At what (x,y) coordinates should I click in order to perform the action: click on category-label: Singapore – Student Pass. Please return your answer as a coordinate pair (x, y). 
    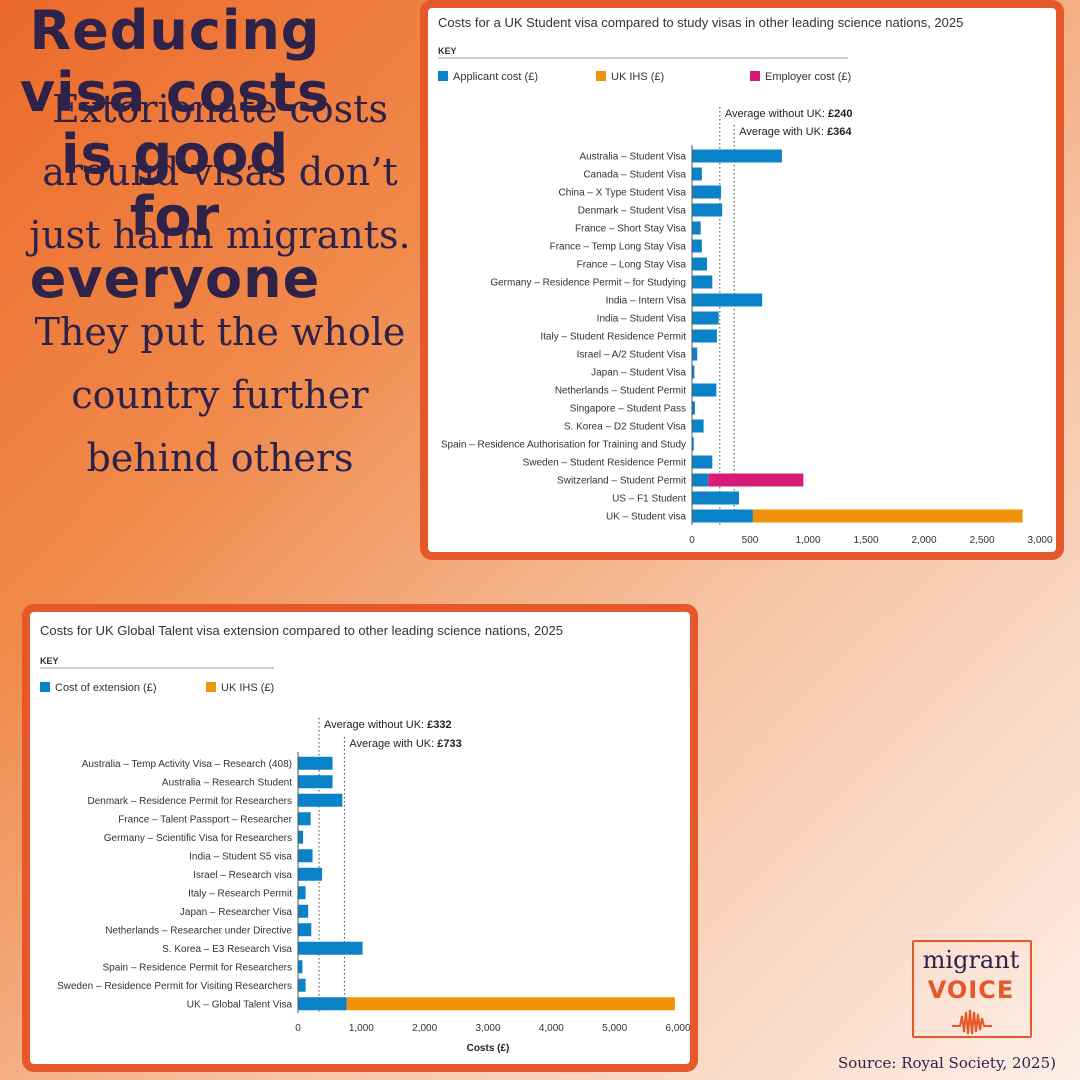
    Looking at the image, I should click on (628, 409).